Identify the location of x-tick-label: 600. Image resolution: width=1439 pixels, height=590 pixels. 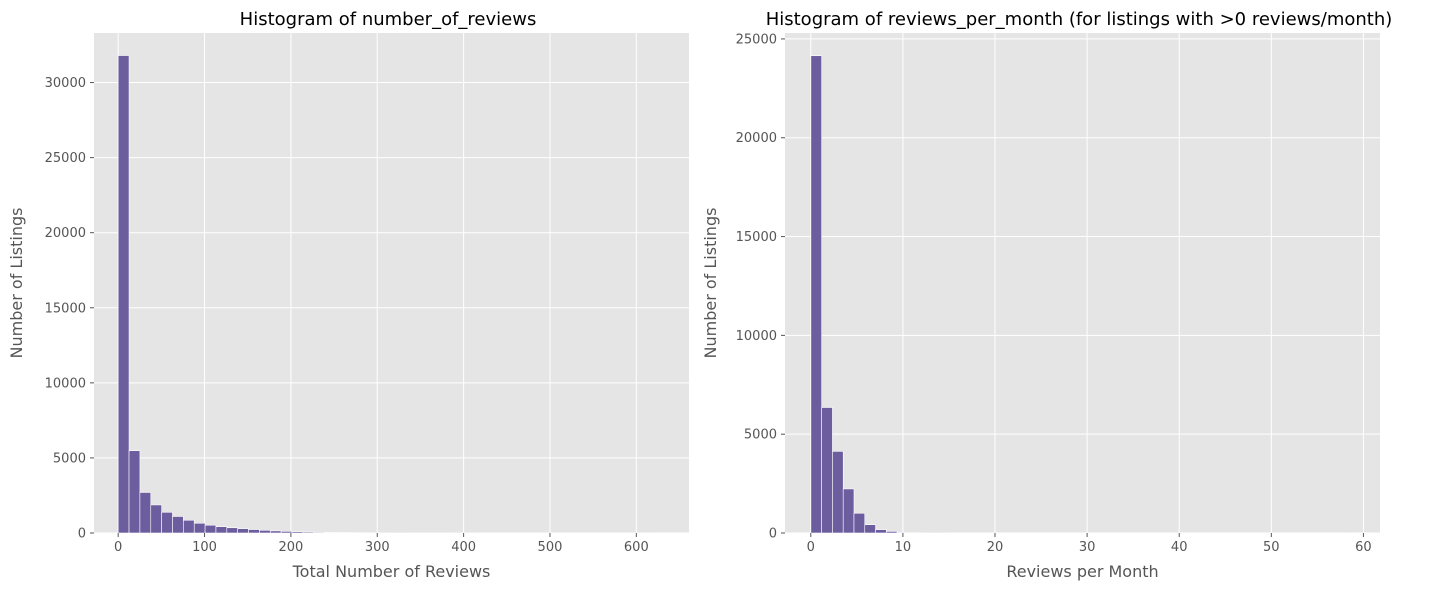
(636, 547).